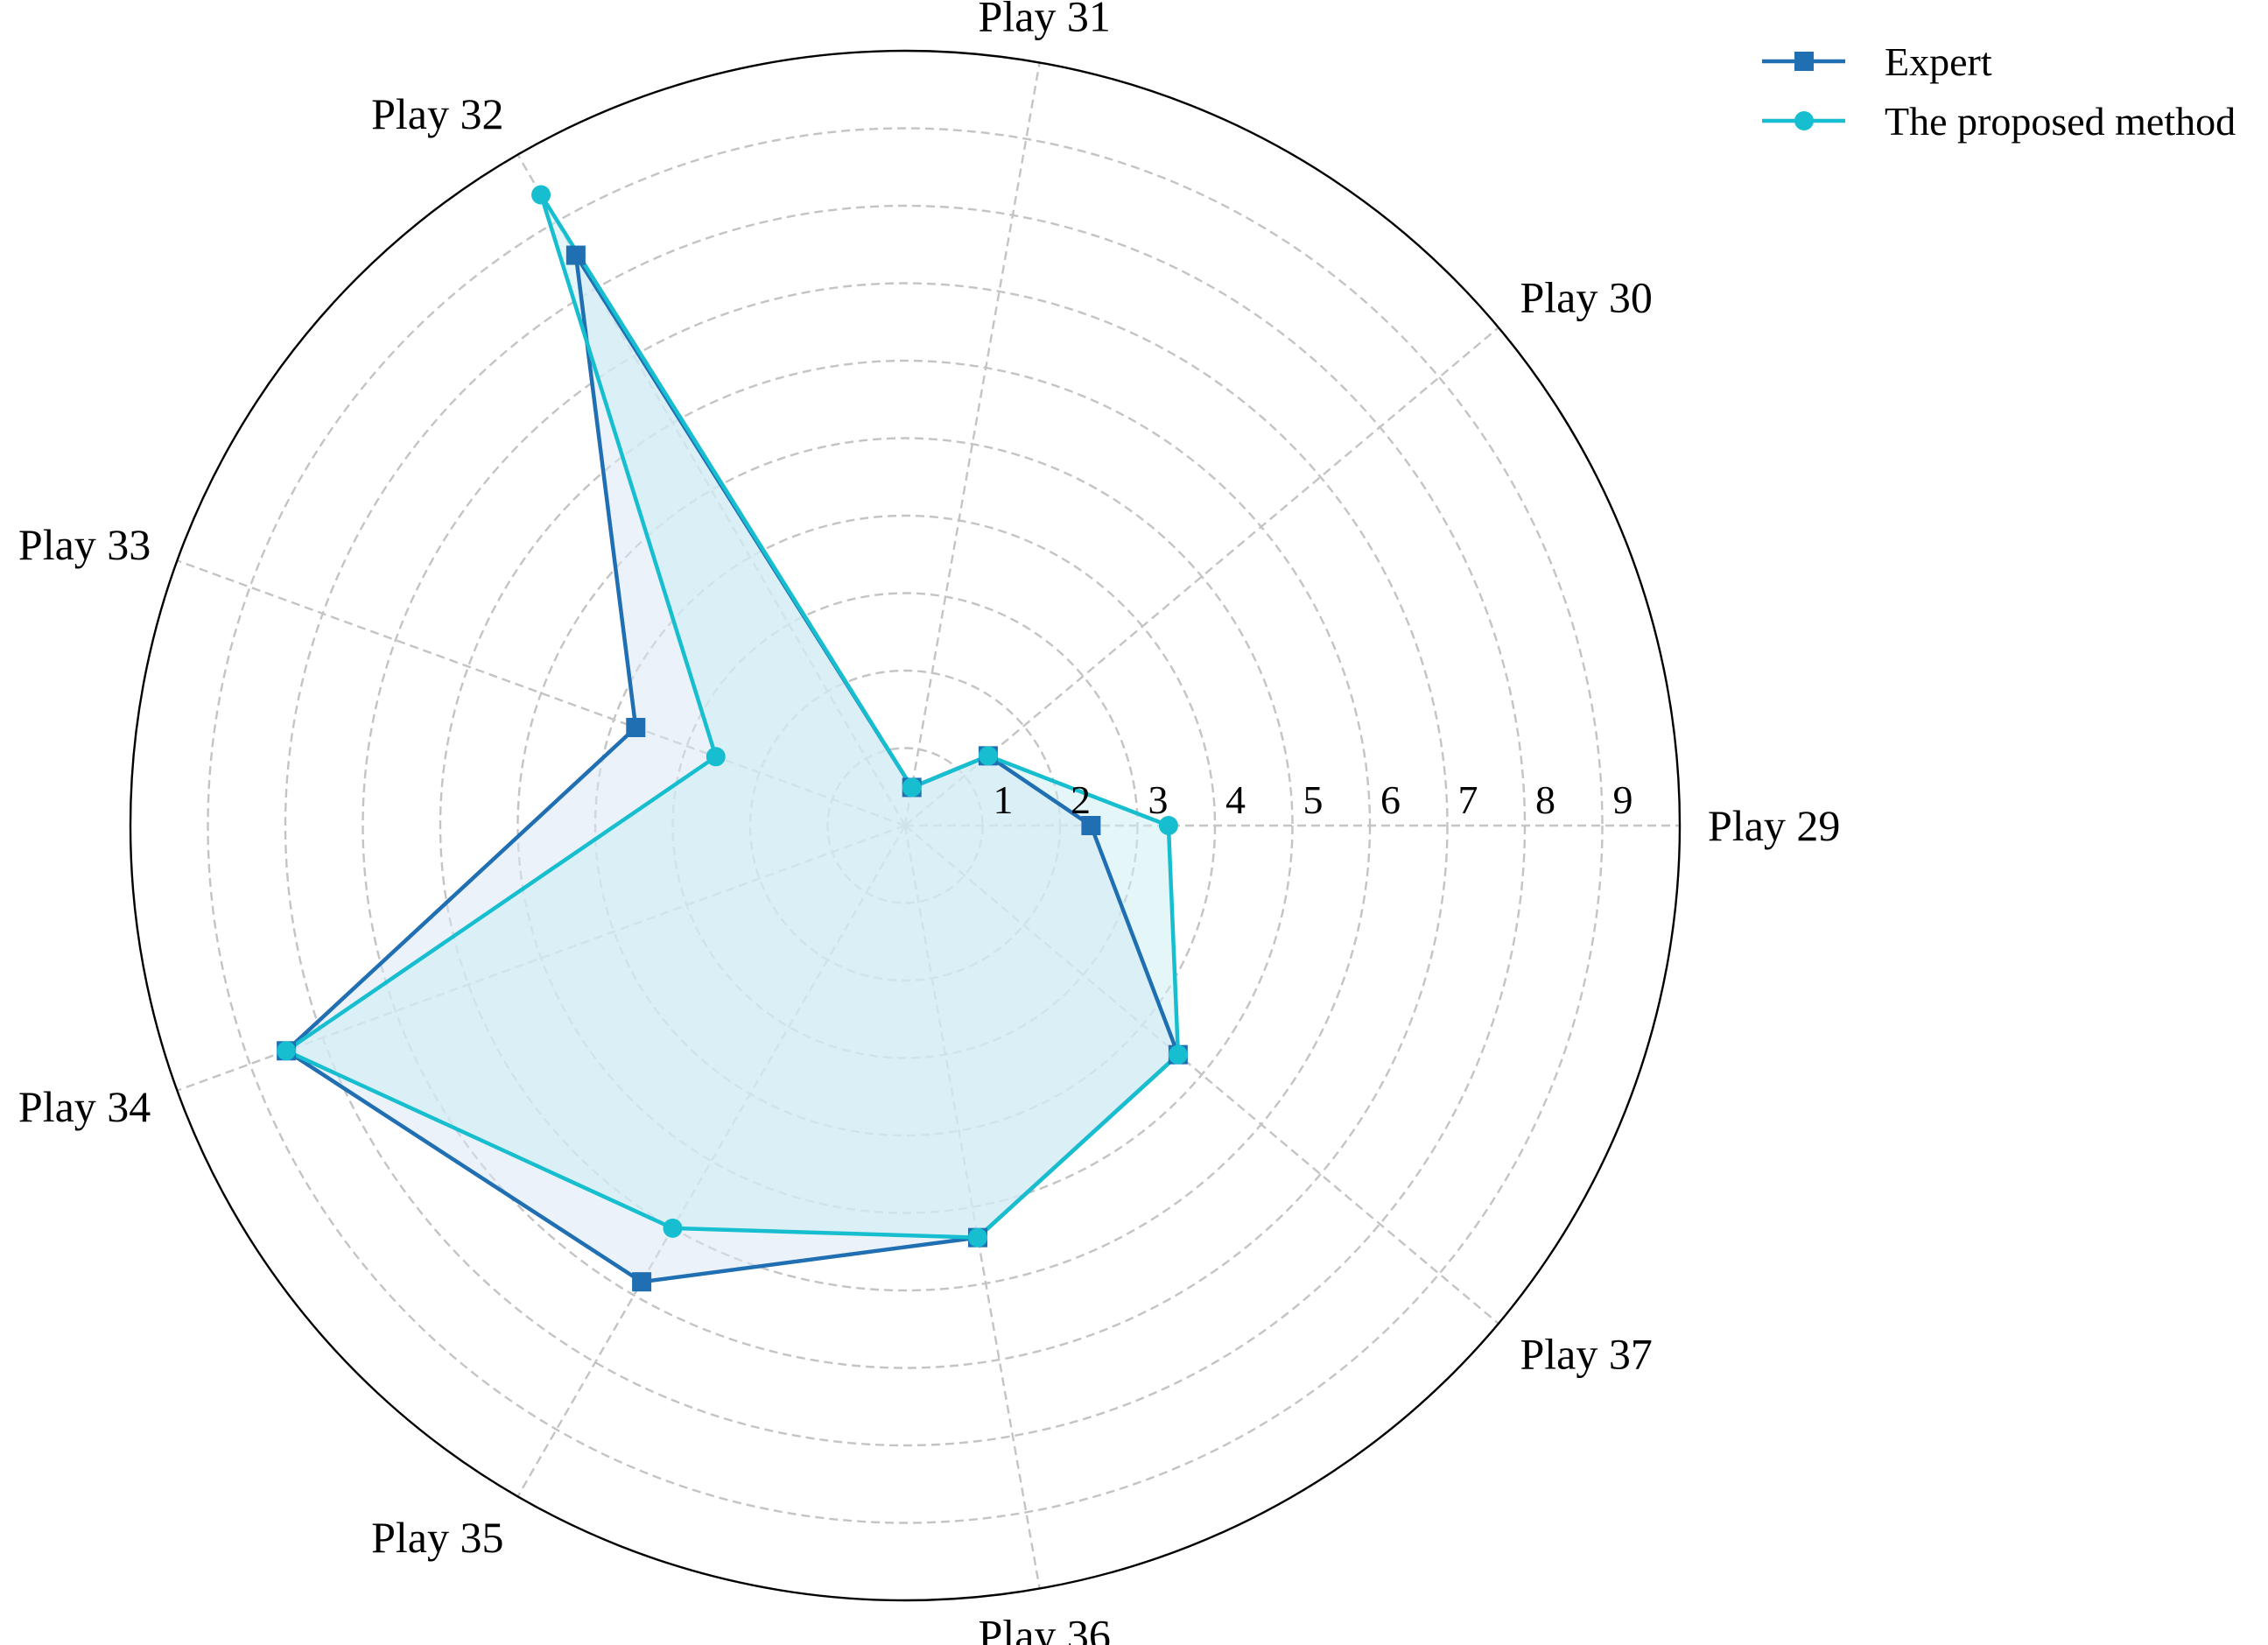 This screenshot has height=1645, width=2268. I want to click on category-label-2: Play 30, so click(1586, 296).